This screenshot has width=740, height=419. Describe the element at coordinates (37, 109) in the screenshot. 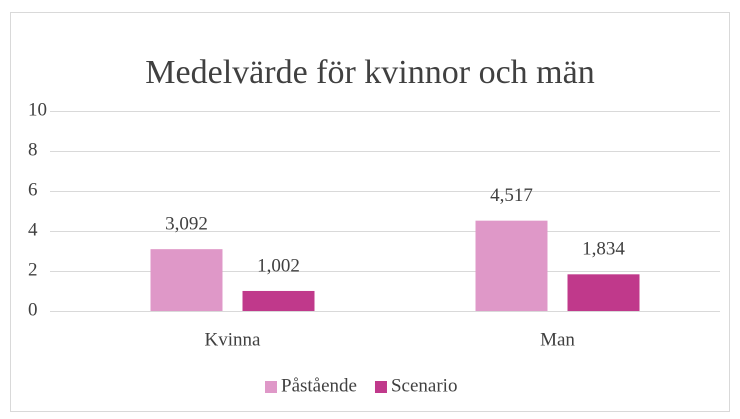

I see `y-tick-label: 10` at that location.